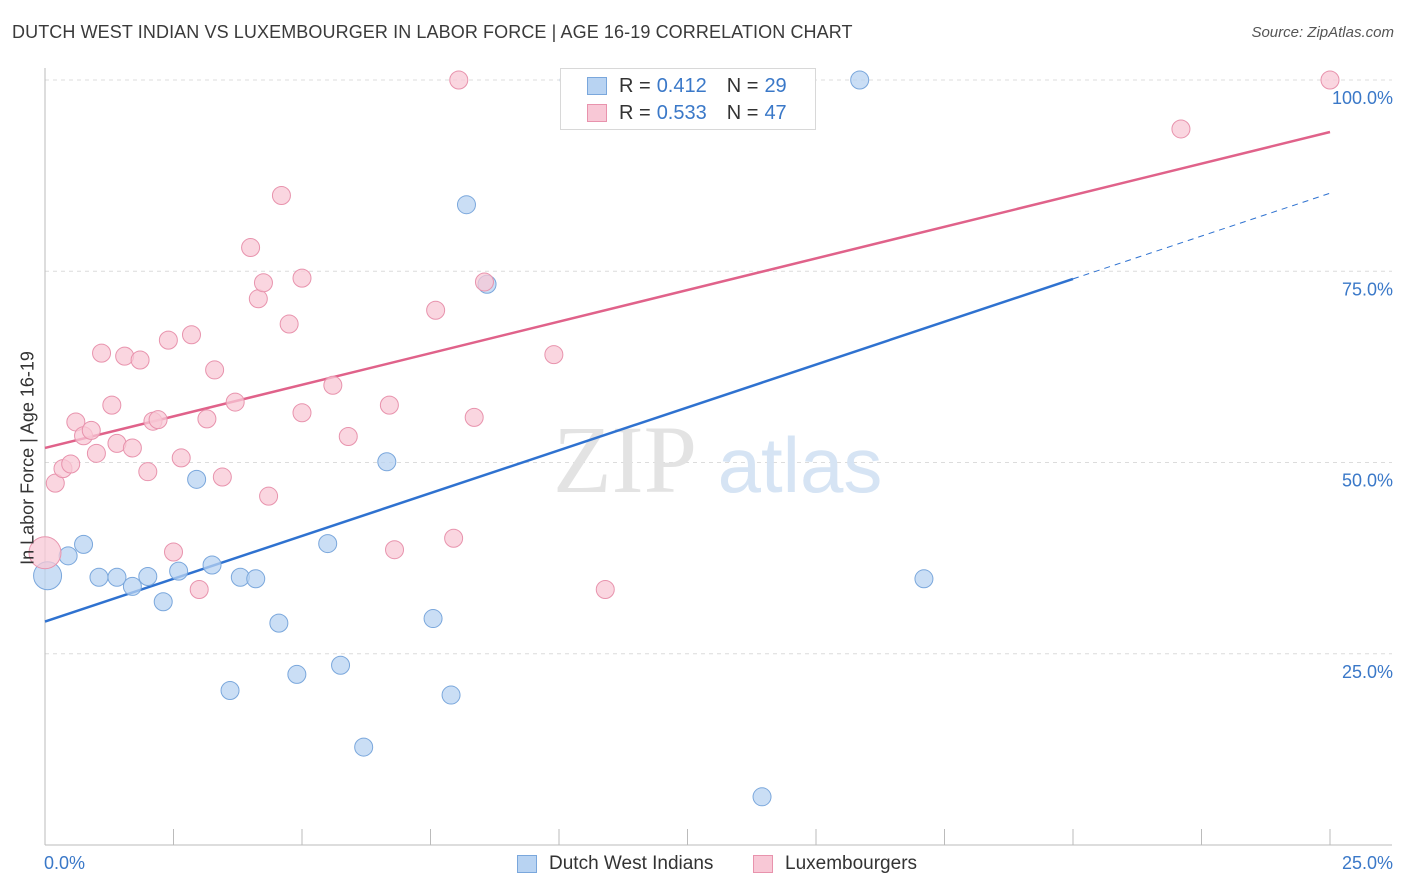  Describe the element at coordinates (597, 113) in the screenshot. I see `legend-swatch-pink` at that location.